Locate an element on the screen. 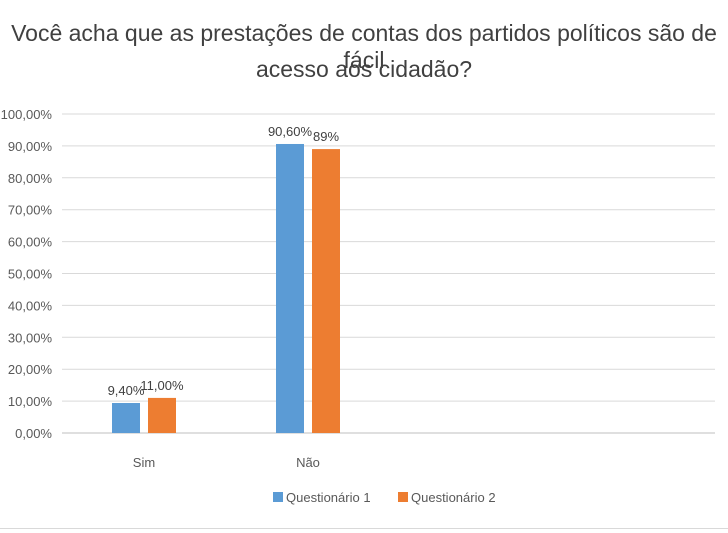 Image resolution: width=728 pixels, height=533 pixels. y-tick-label: 30,00% is located at coordinates (30, 337).